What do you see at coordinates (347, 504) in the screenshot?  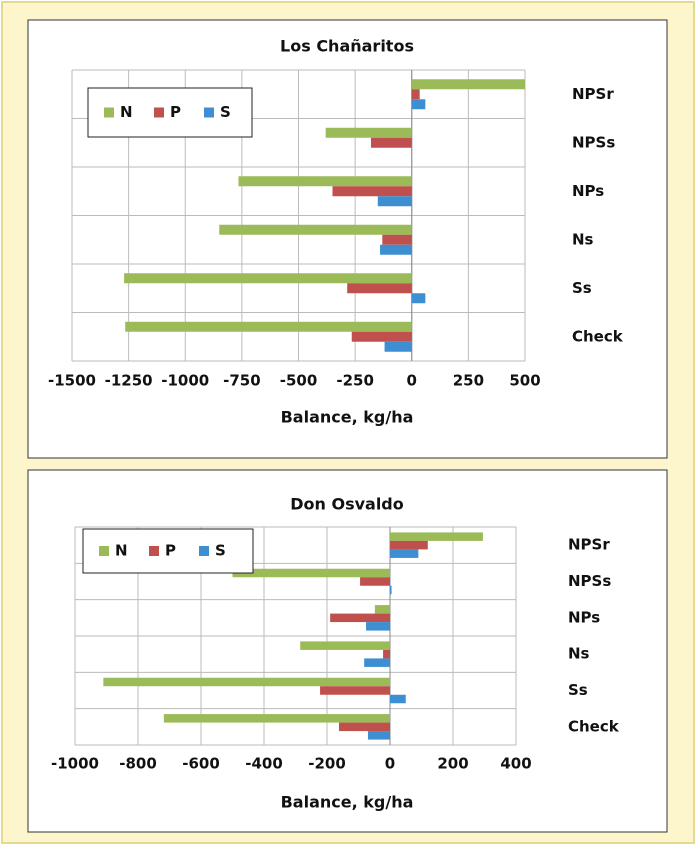 I see `chart-title: Don Osvaldo` at bounding box center [347, 504].